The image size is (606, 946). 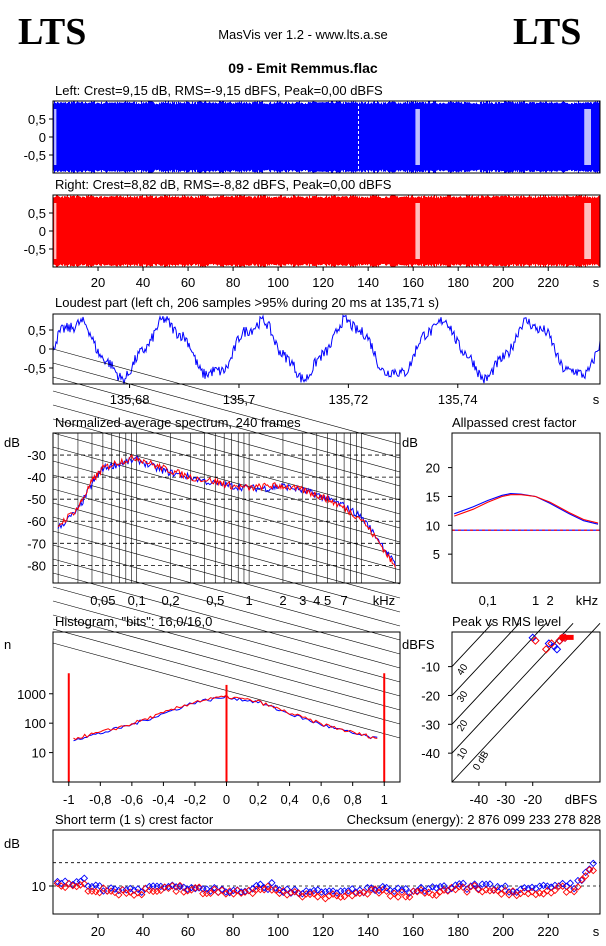 I want to click on diag-label: 40, so click(x=462, y=670).